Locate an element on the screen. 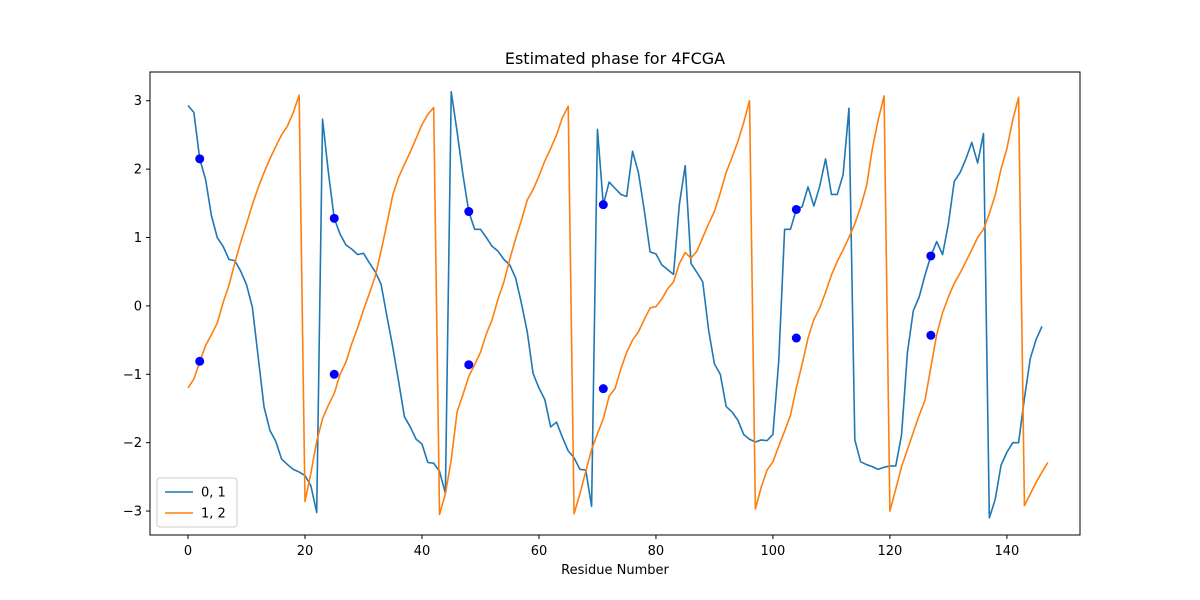 The width and height of the screenshot is (1200, 600). y-tick-label: −3 is located at coordinates (132, 512).